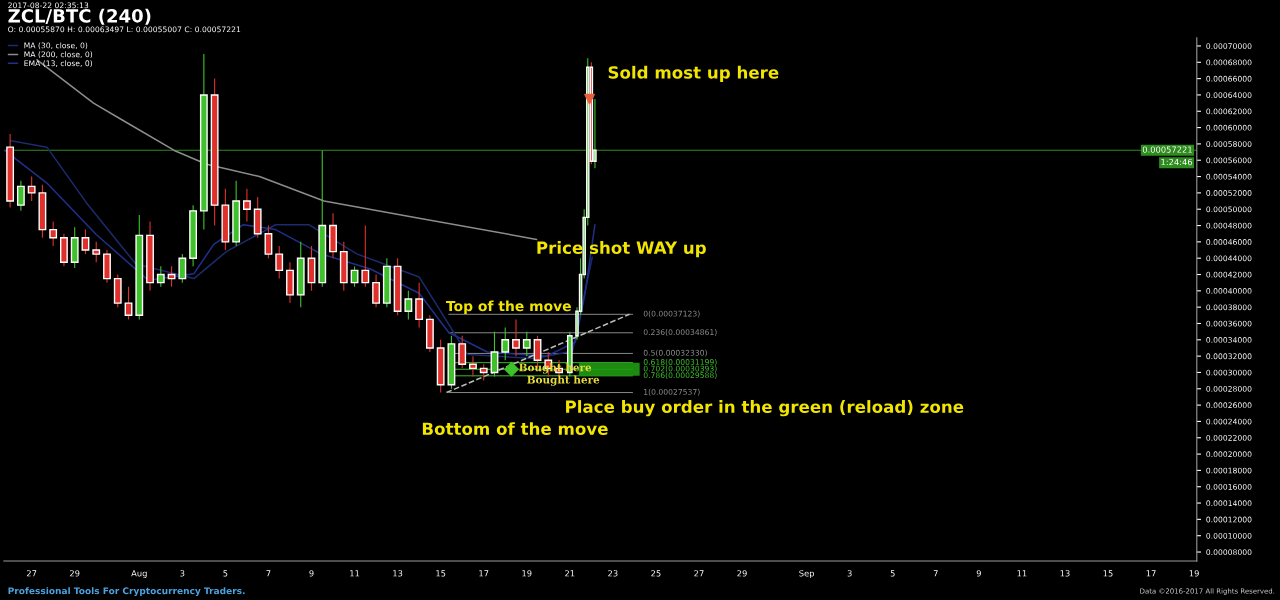 This screenshot has height=600, width=1280. Describe the element at coordinates (79, 16) in the screenshot. I see `chart-title: ZCL/BTC (240)` at that location.